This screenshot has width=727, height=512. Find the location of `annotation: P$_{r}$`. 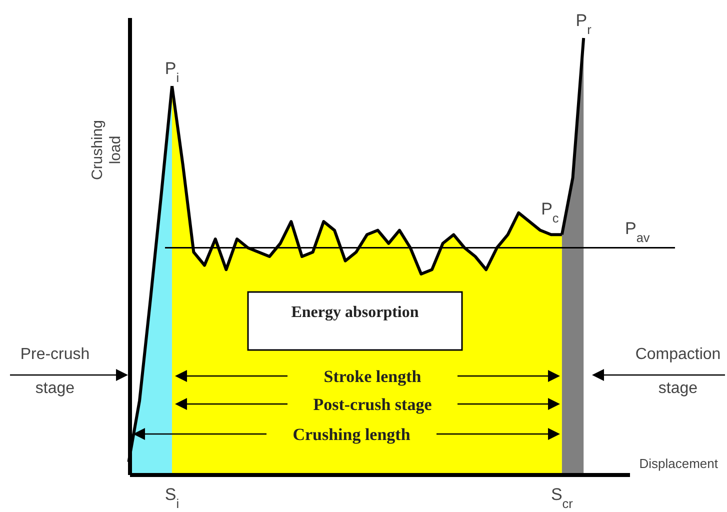

annotation: P$_{r}$ is located at coordinates (584, 23).